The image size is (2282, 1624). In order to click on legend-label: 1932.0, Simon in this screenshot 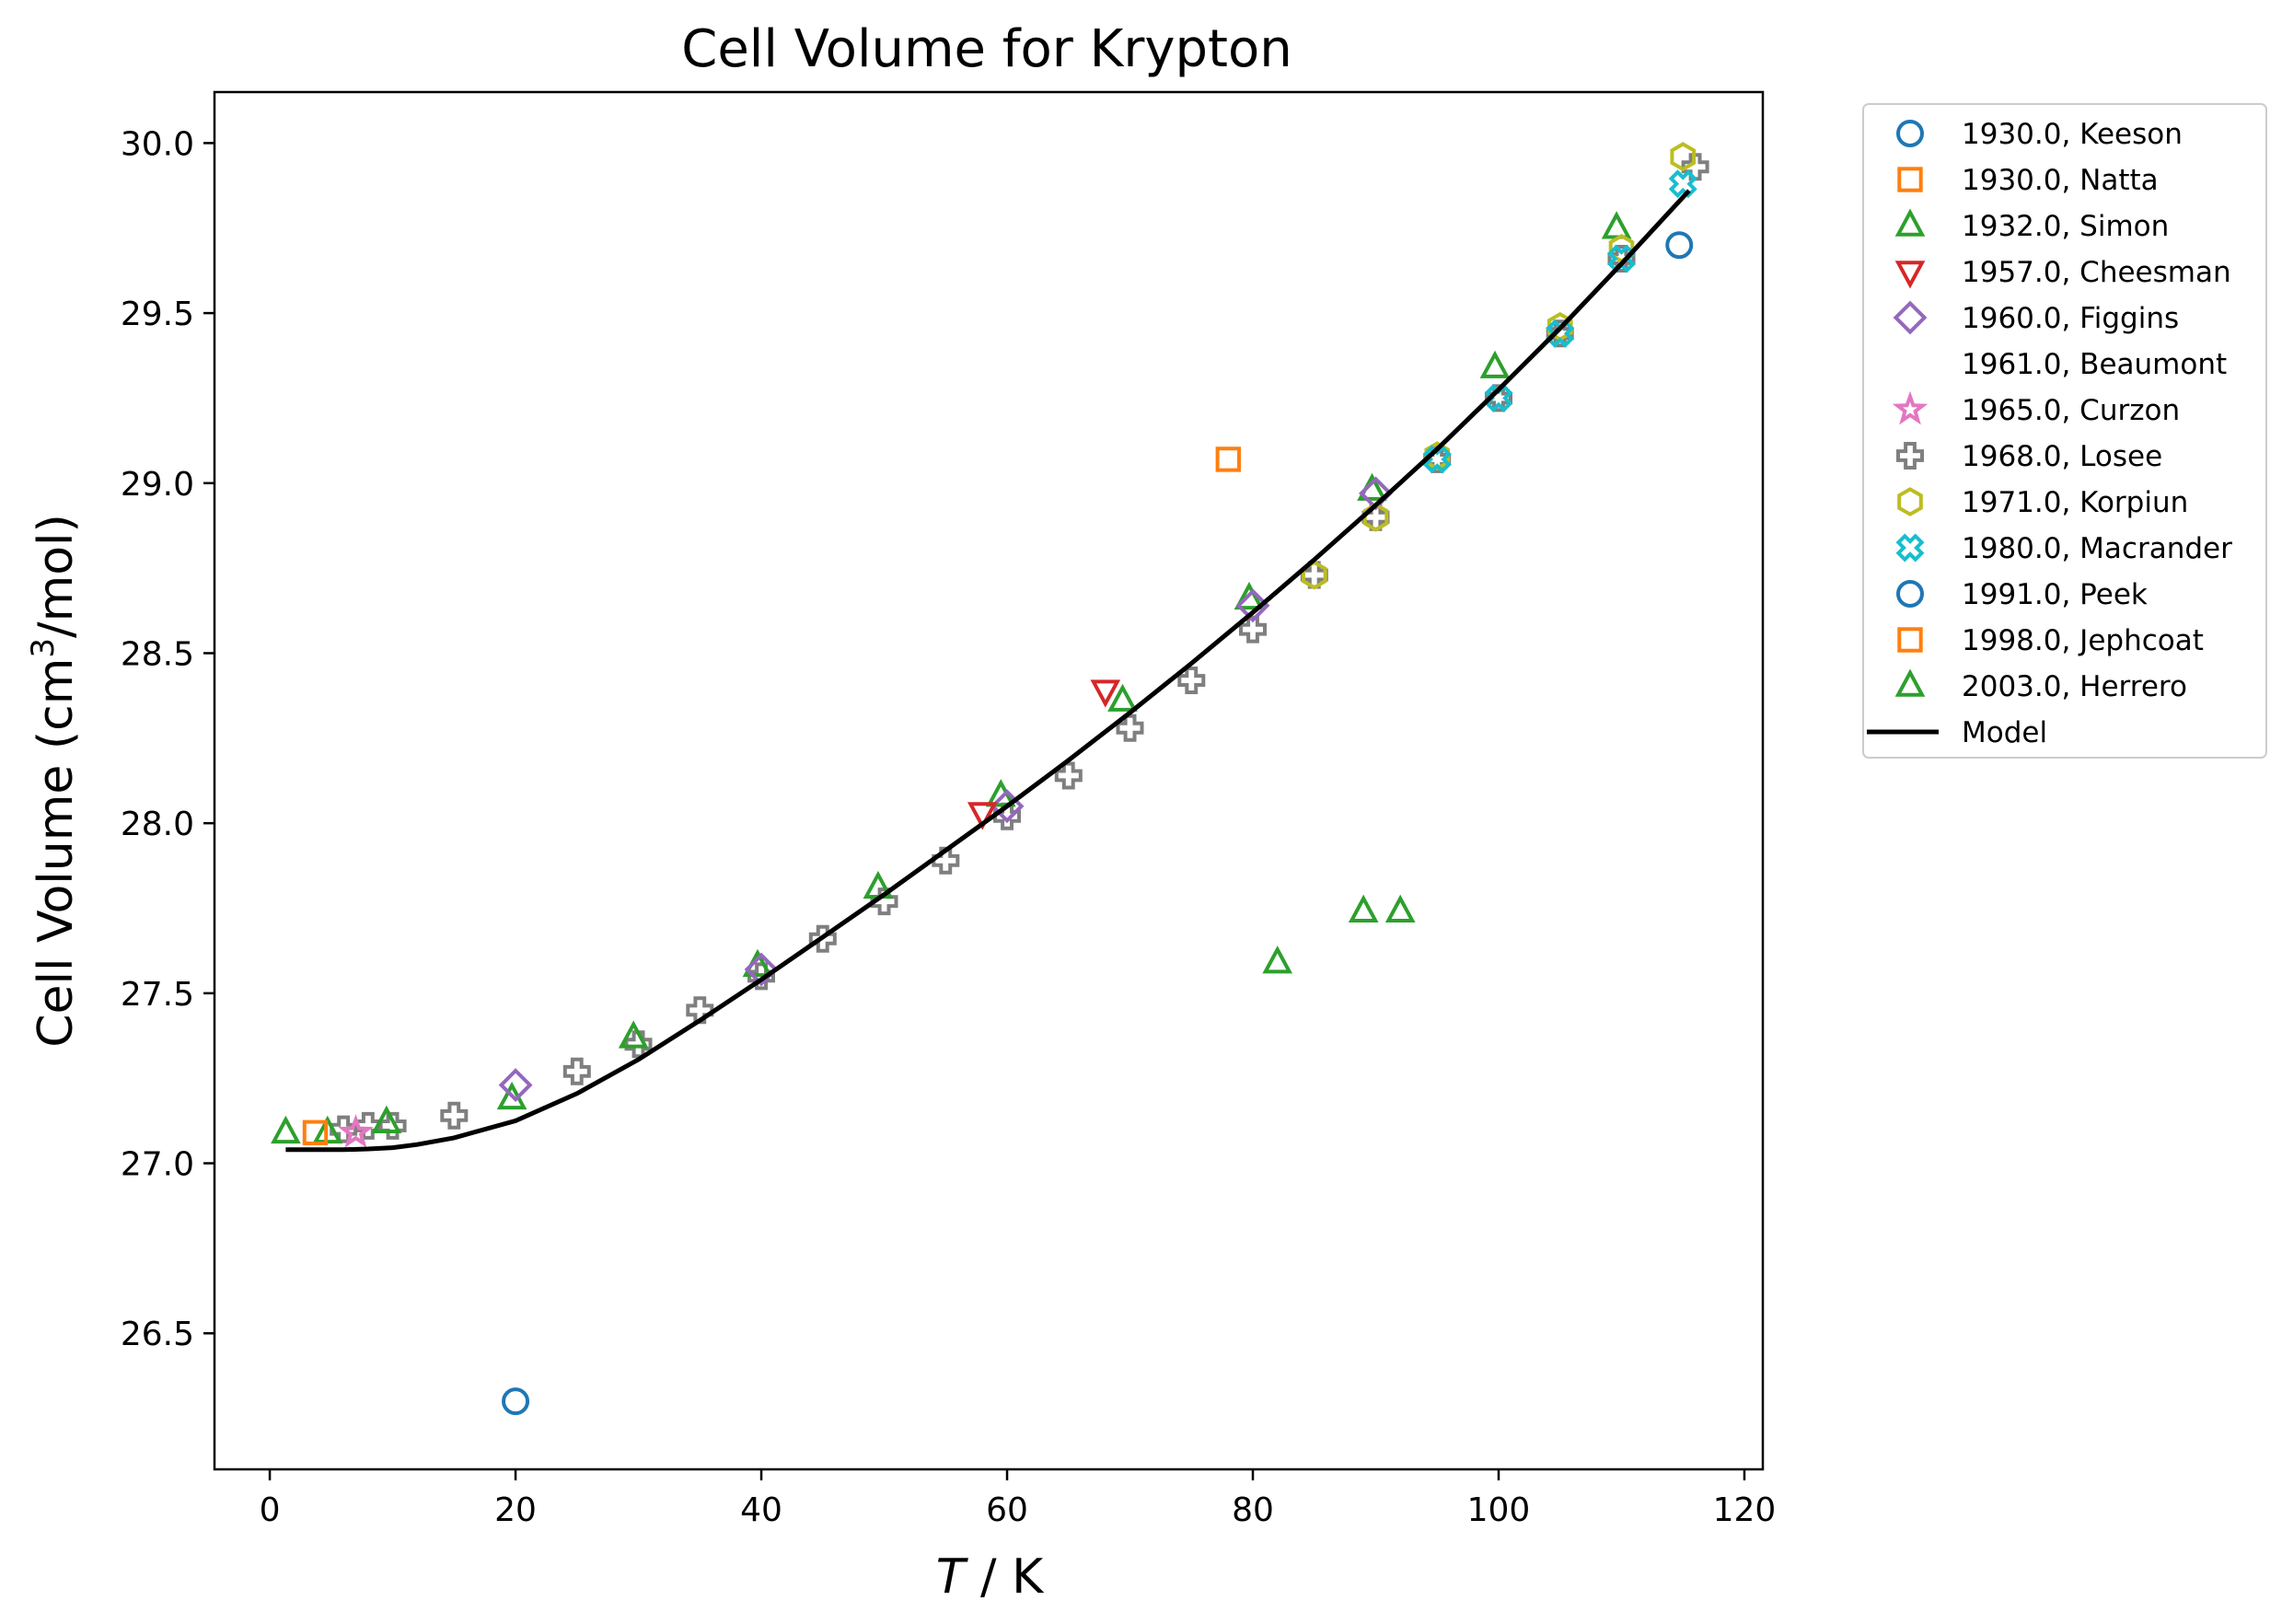, I will do `click(2065, 226)`.